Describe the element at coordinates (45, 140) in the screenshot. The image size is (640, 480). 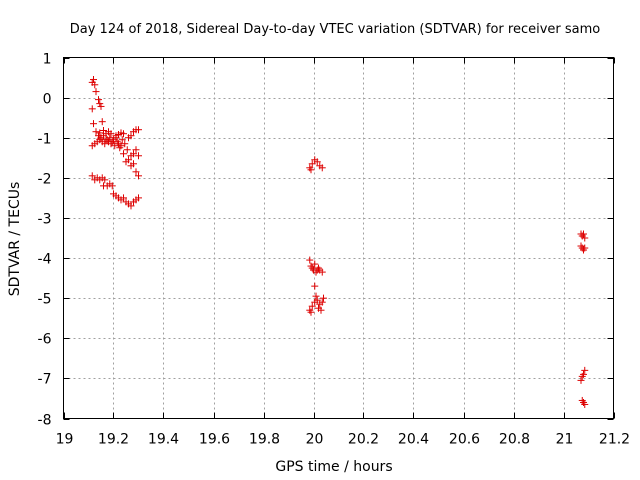
I see `y-tick-label: -1` at that location.